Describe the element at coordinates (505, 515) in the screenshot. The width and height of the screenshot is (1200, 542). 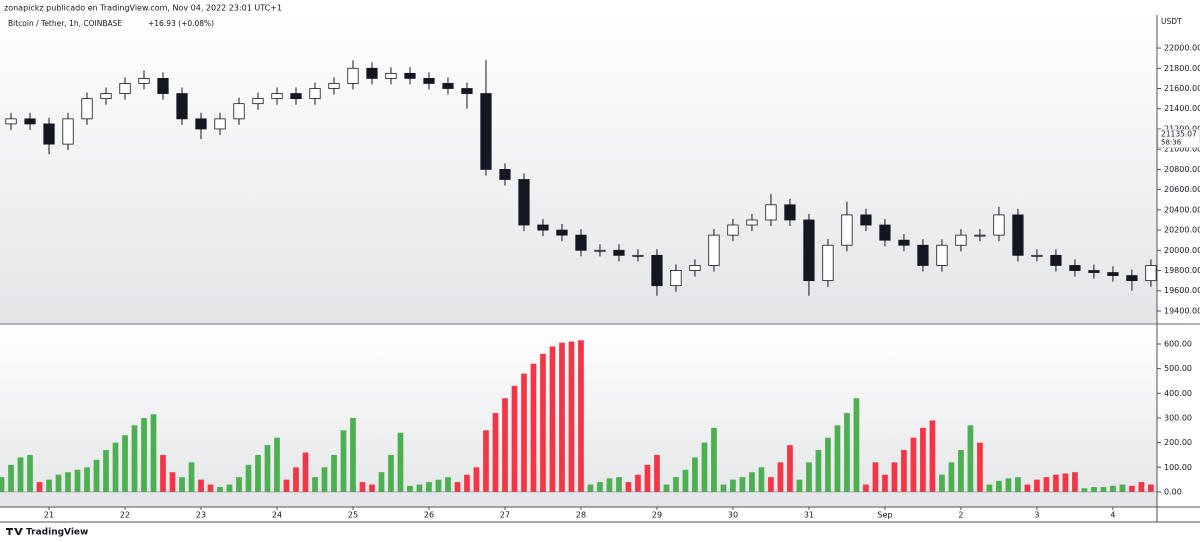
I see `x-tick-label: 27` at that location.